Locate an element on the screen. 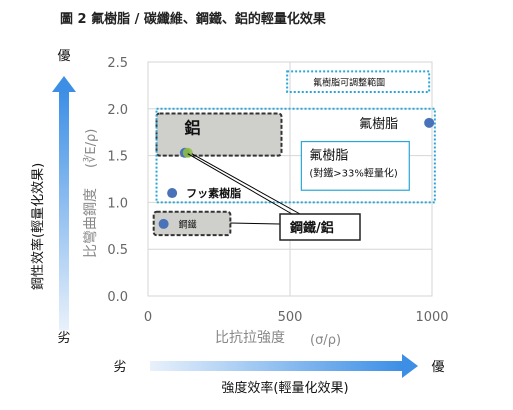 The image size is (513, 410). info-box-title: 氟樹脂 is located at coordinates (328, 156).